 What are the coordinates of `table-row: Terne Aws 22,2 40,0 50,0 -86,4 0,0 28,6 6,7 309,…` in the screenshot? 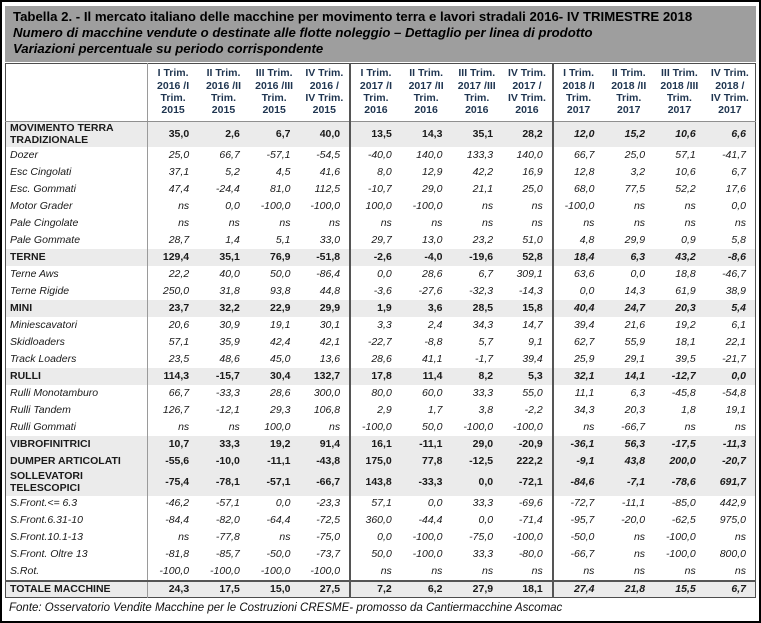 It's located at (381, 275).